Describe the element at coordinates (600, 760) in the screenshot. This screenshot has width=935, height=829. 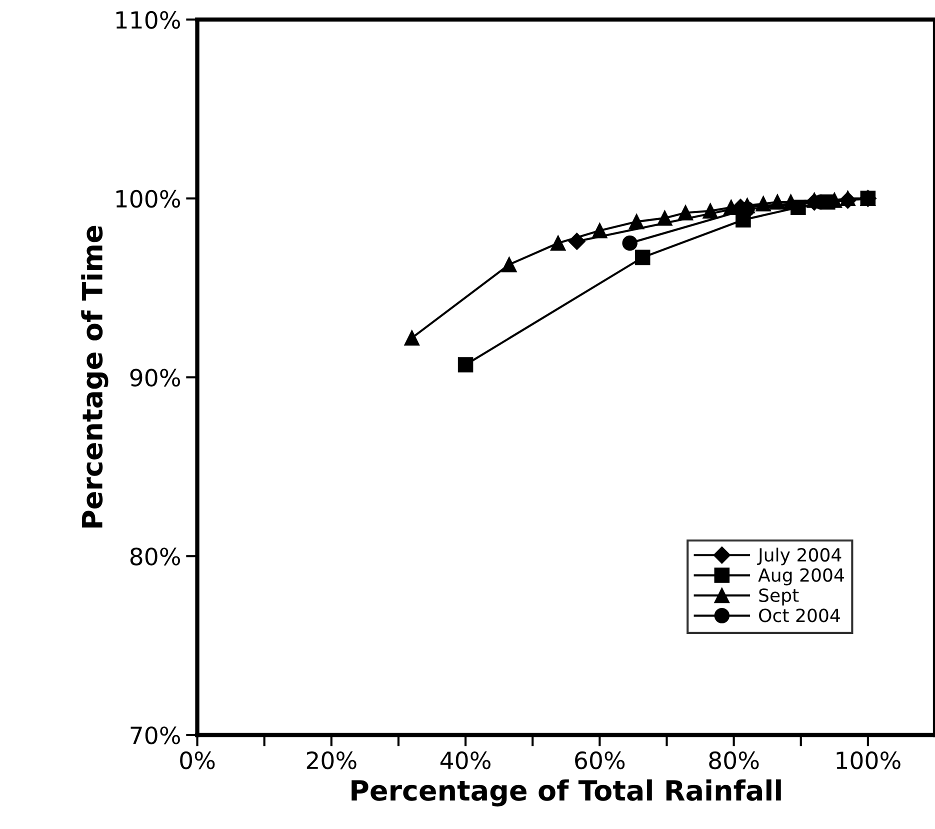
I see `x-tick-label: 60%` at that location.